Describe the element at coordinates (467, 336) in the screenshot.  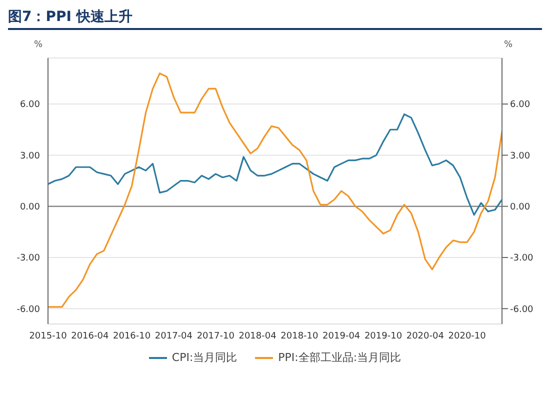
I see `x-tick-label: 2020-10` at that location.